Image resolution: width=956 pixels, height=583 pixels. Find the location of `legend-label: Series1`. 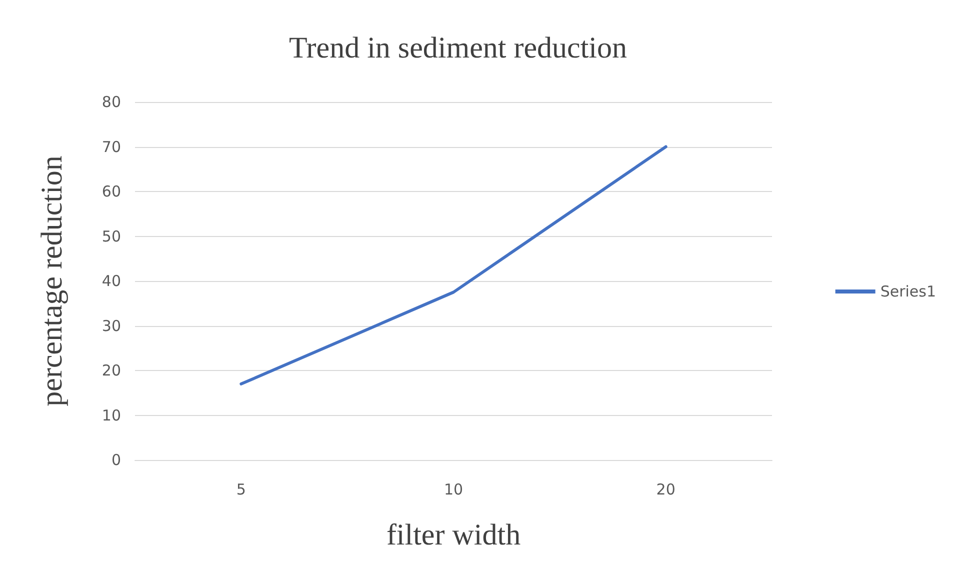

legend-label: Series1 is located at coordinates (908, 291).